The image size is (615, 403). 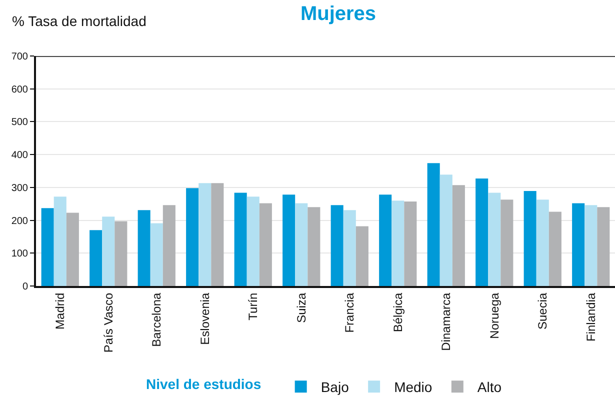 What do you see at coordinates (60, 311) in the screenshot?
I see `x-tick-label: Madrid` at bounding box center [60, 311].